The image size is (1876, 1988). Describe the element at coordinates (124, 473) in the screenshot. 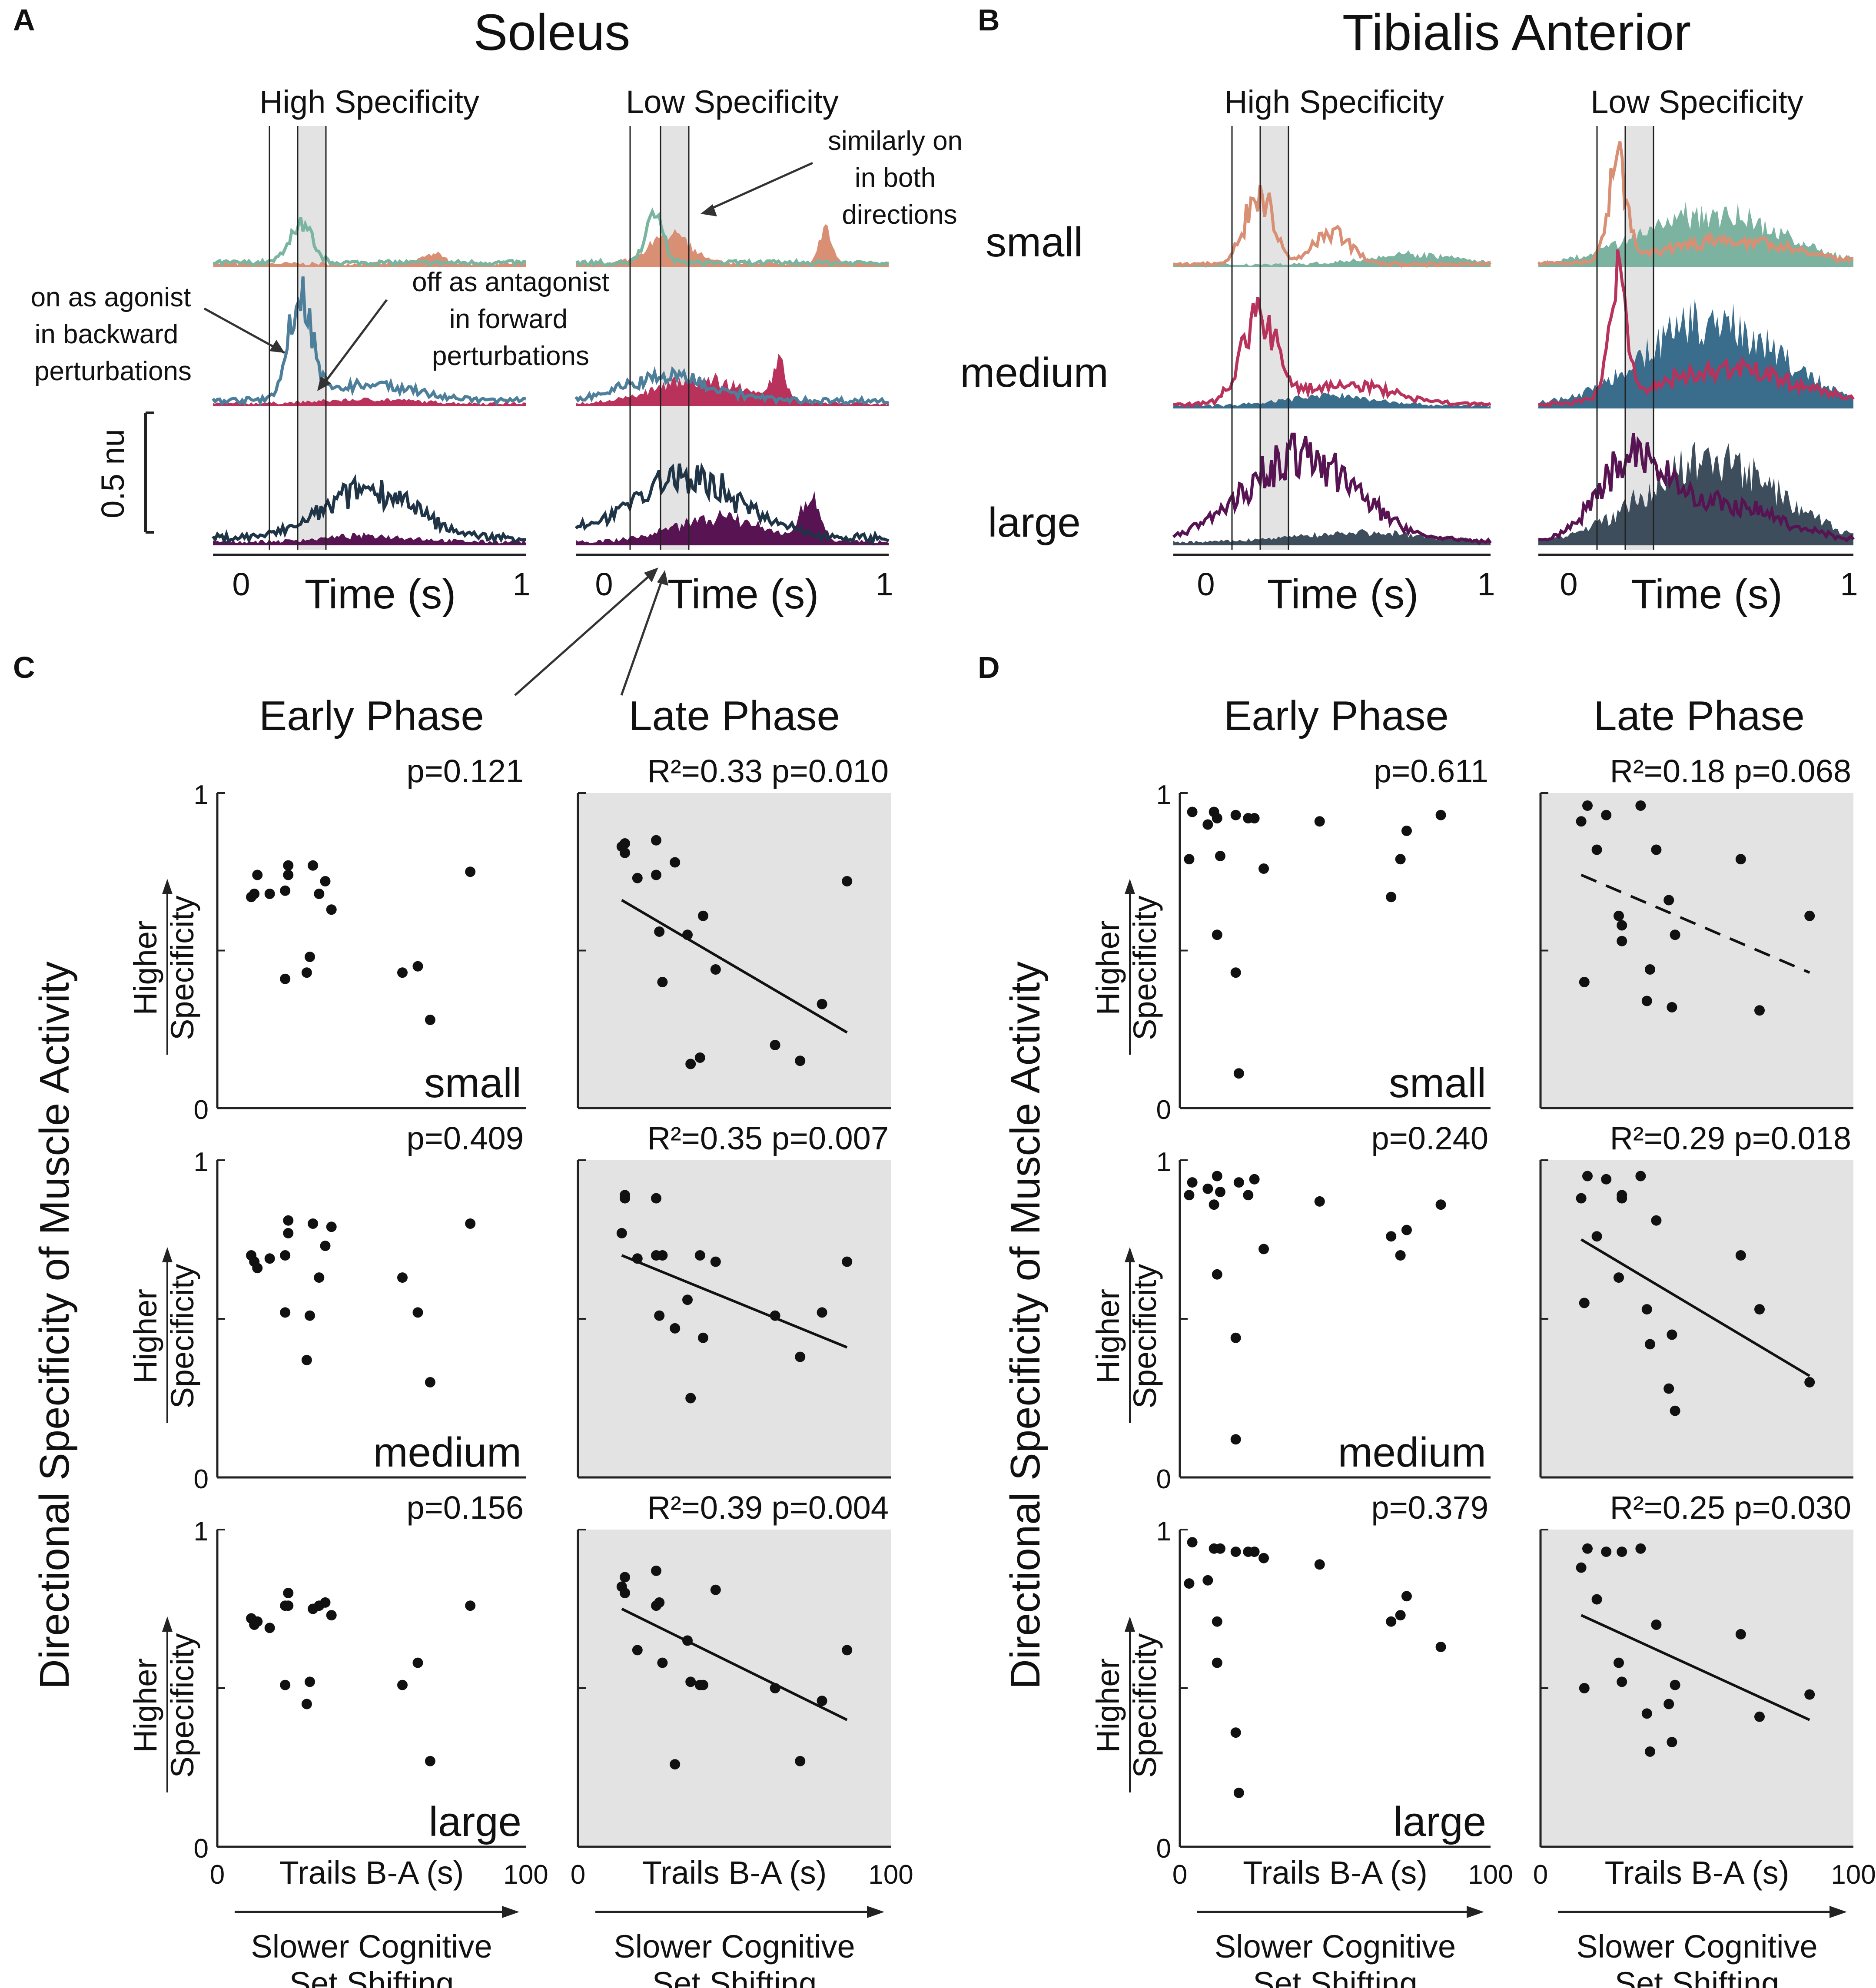

I see `scale-bar: 0.5 nu` at that location.